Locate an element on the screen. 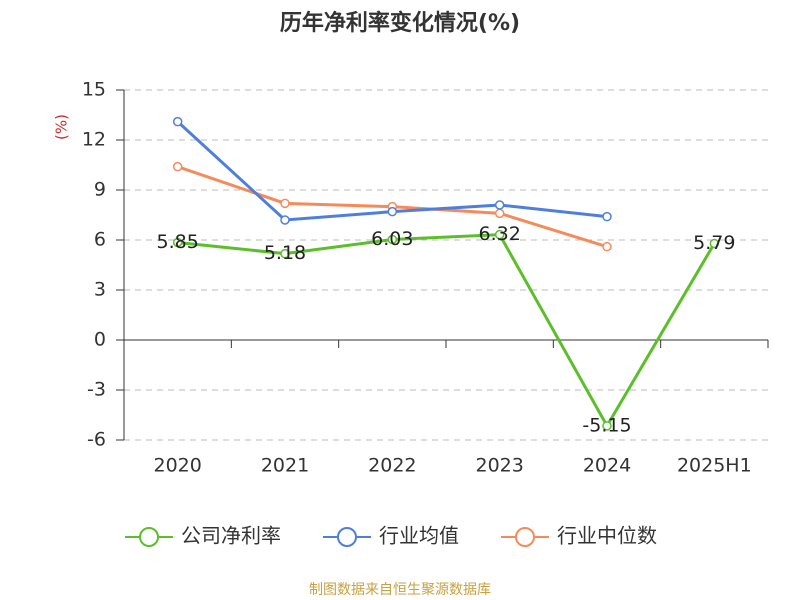 This screenshot has height=600, width=800. data-label: 5.79 is located at coordinates (714, 243).